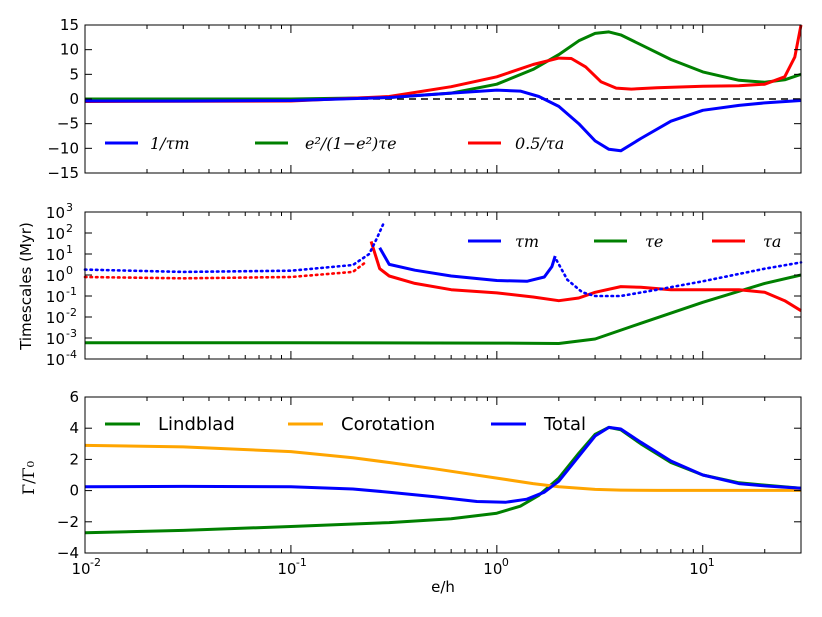 The height and width of the screenshot is (617, 822). Describe the element at coordinates (63, 173) in the screenshot. I see `y-tick-label: −15` at that location.